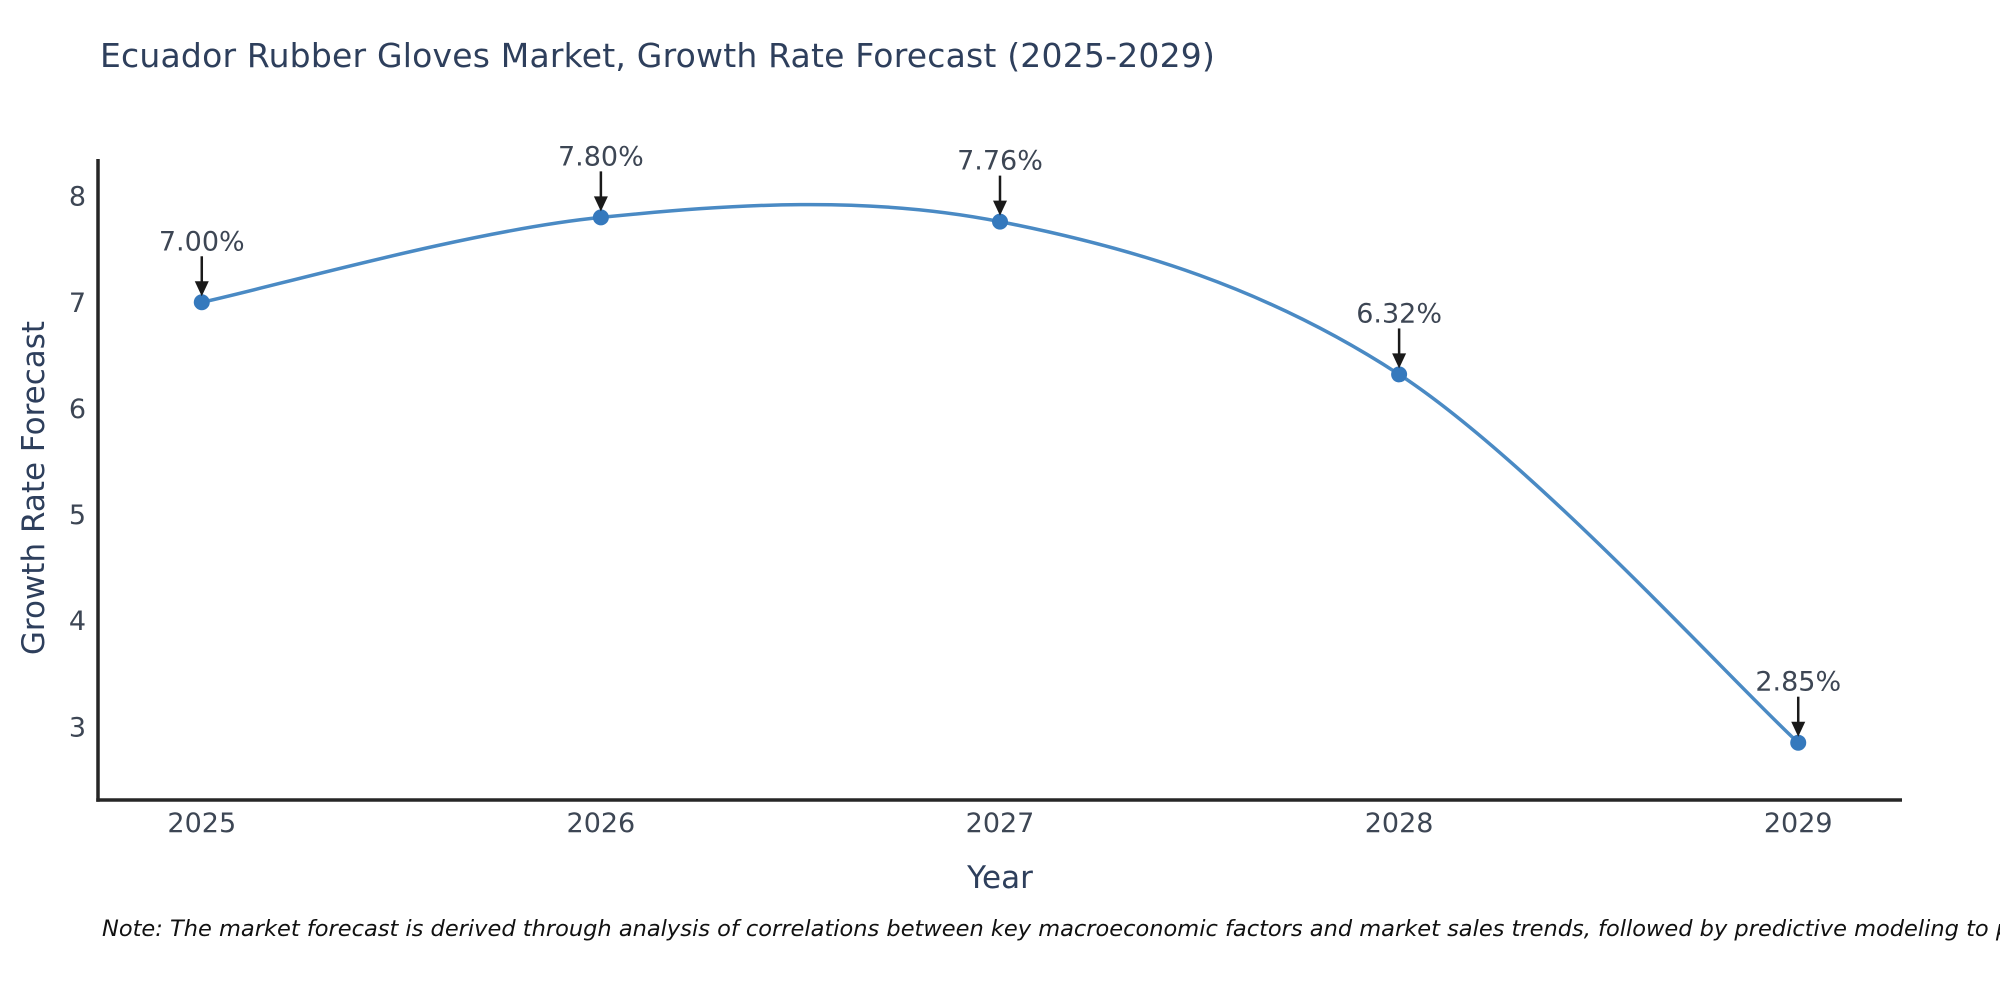  What do you see at coordinates (1399, 823) in the screenshot?
I see `x-tick-label: 2028` at bounding box center [1399, 823].